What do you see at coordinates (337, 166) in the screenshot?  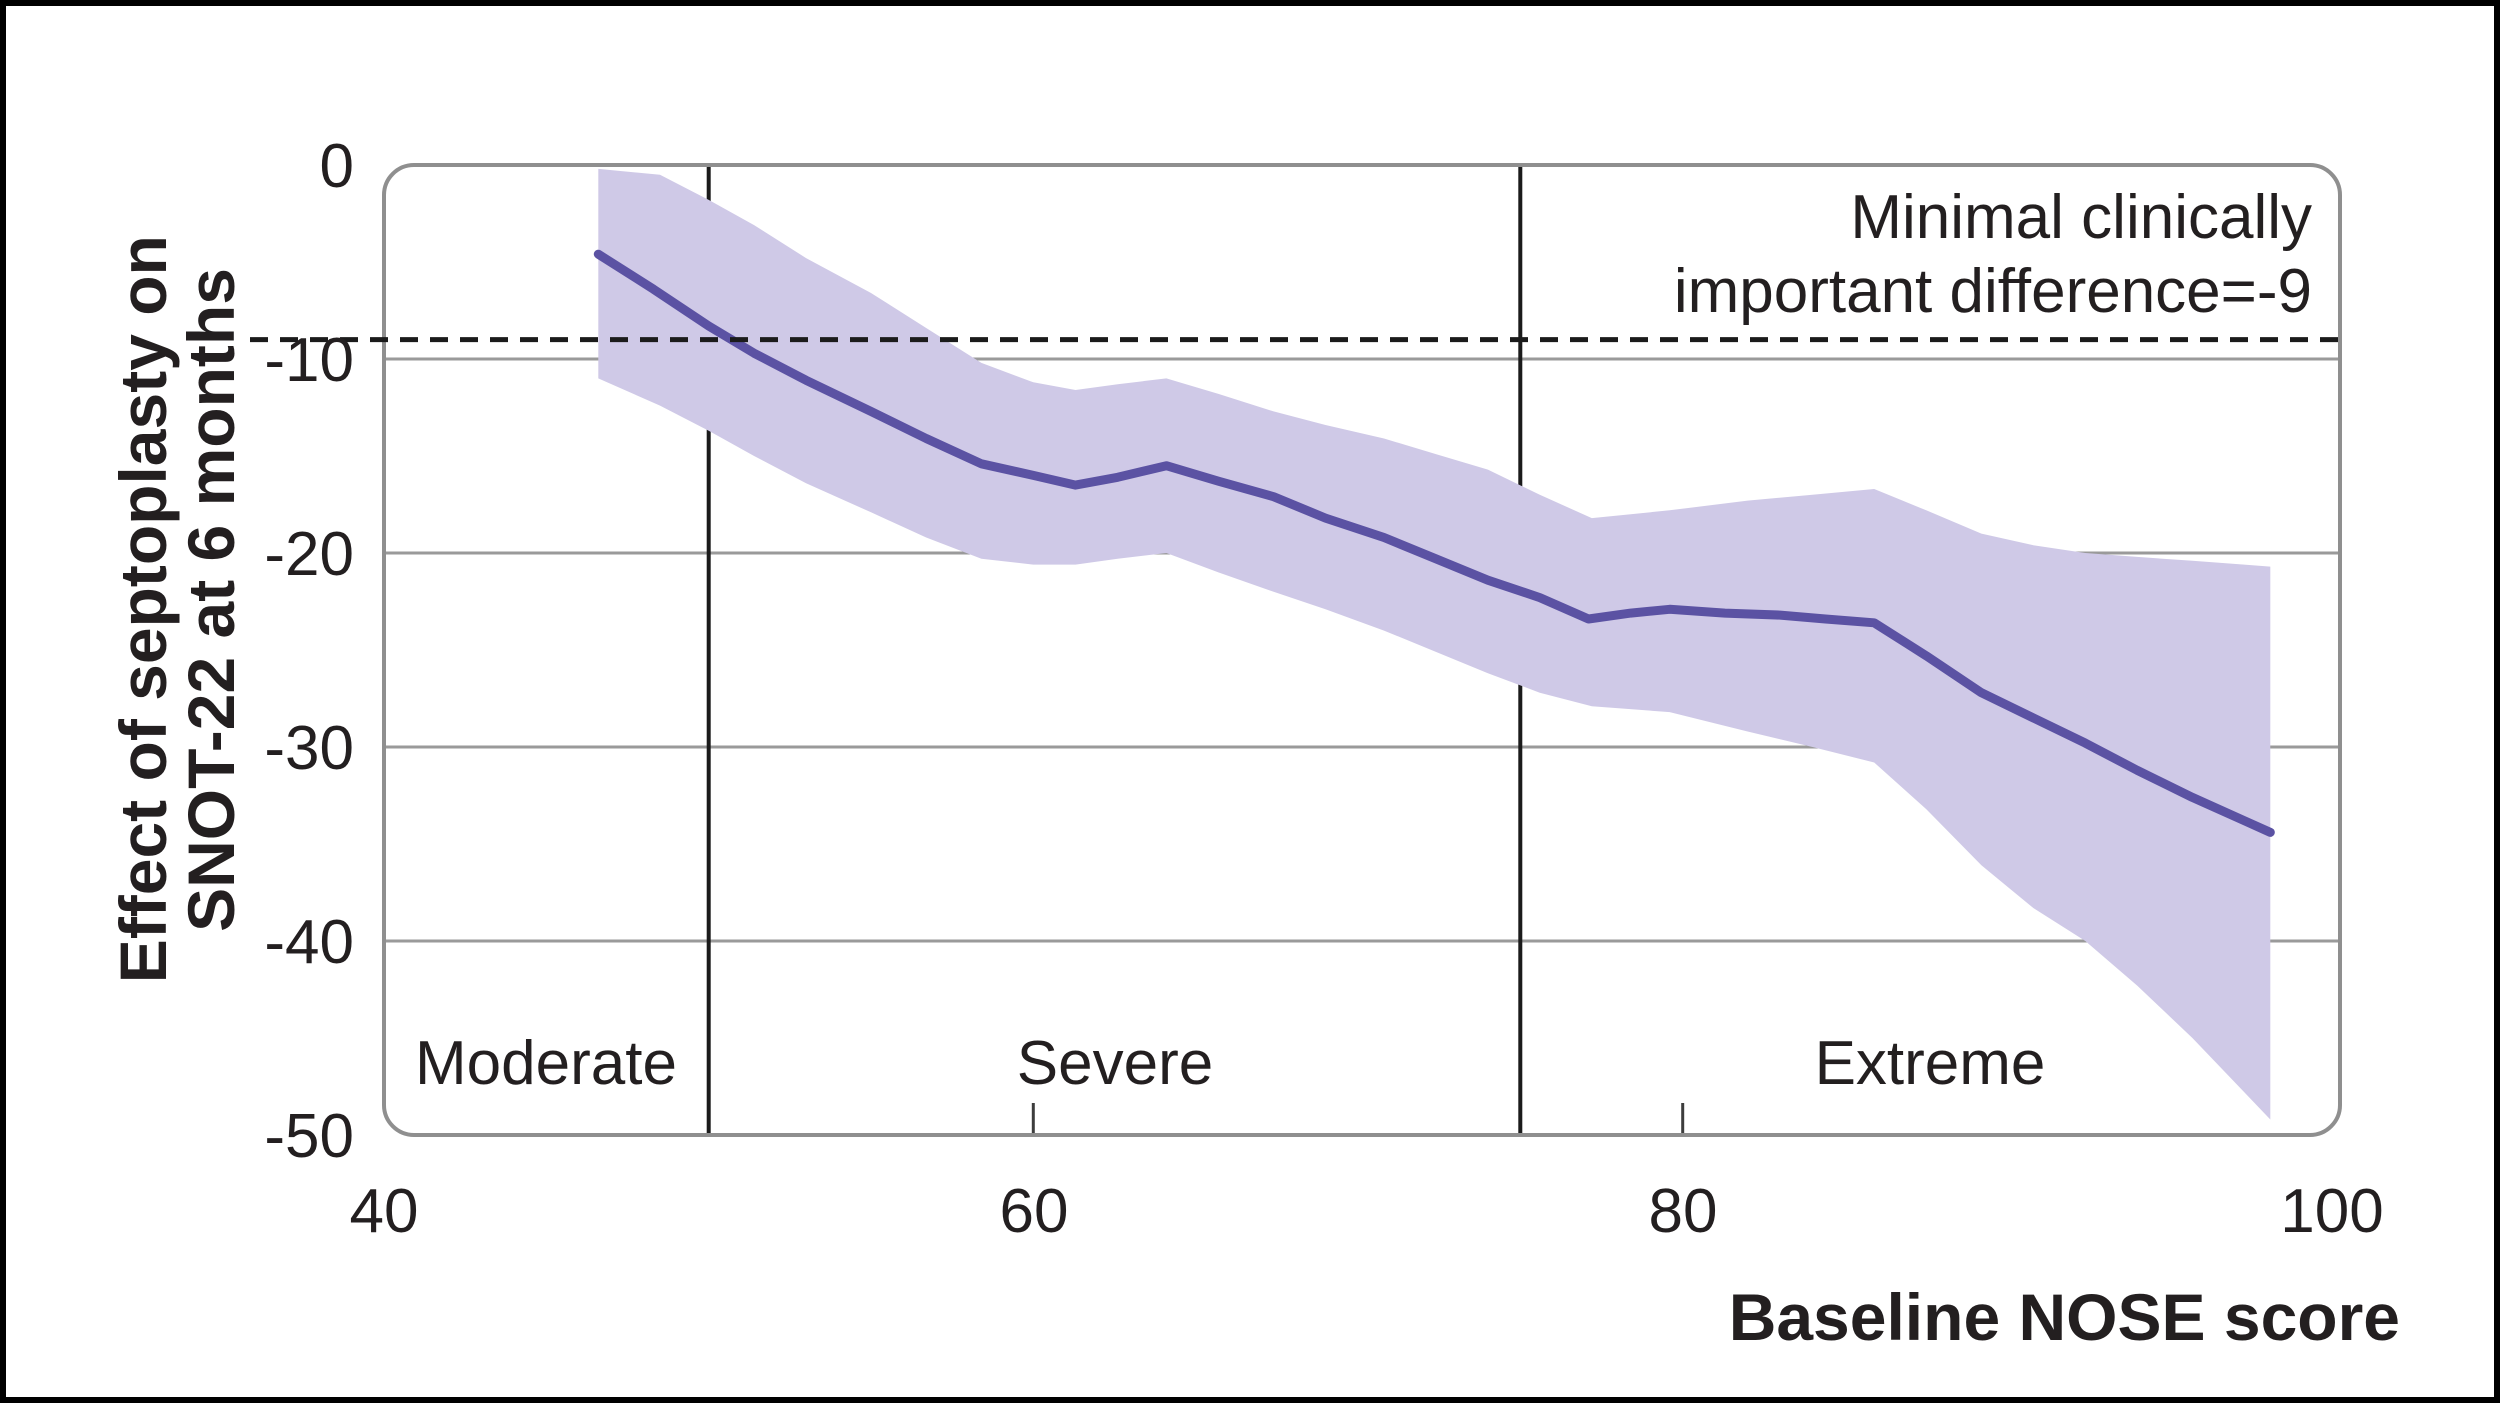 I see `y-tick-label-0: 0` at bounding box center [337, 166].